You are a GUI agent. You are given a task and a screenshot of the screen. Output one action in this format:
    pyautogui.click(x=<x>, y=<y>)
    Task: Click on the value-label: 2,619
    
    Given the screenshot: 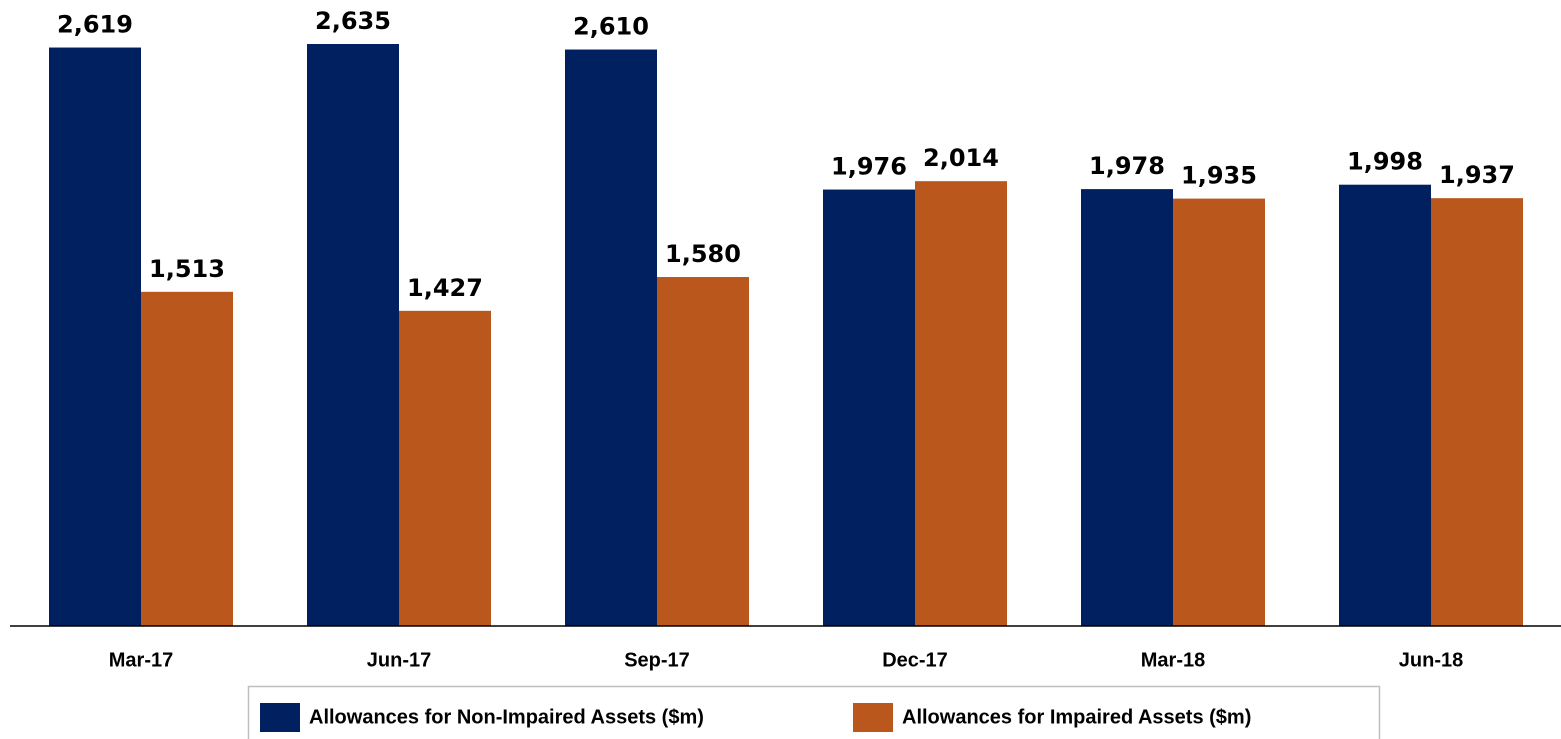 What is the action you would take?
    pyautogui.click(x=95, y=25)
    